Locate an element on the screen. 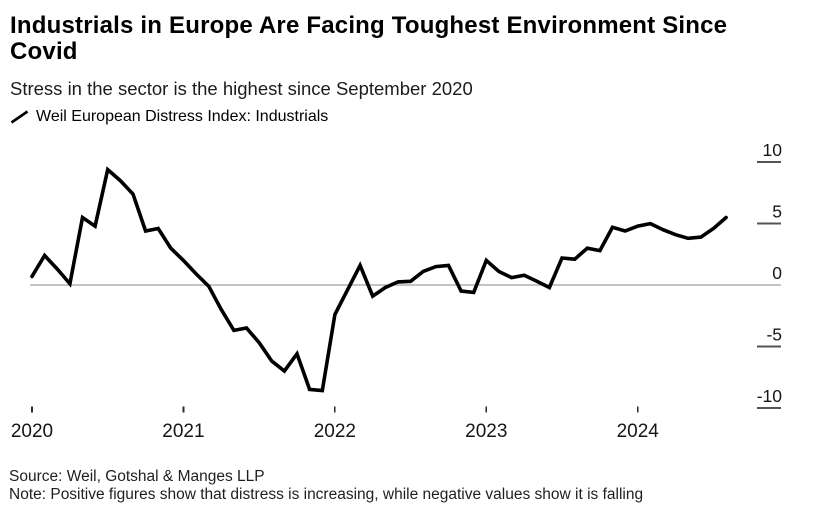 The height and width of the screenshot is (528, 826). source-text: Source: Weil, Gotshal & Manges LLP is located at coordinates (137, 476).